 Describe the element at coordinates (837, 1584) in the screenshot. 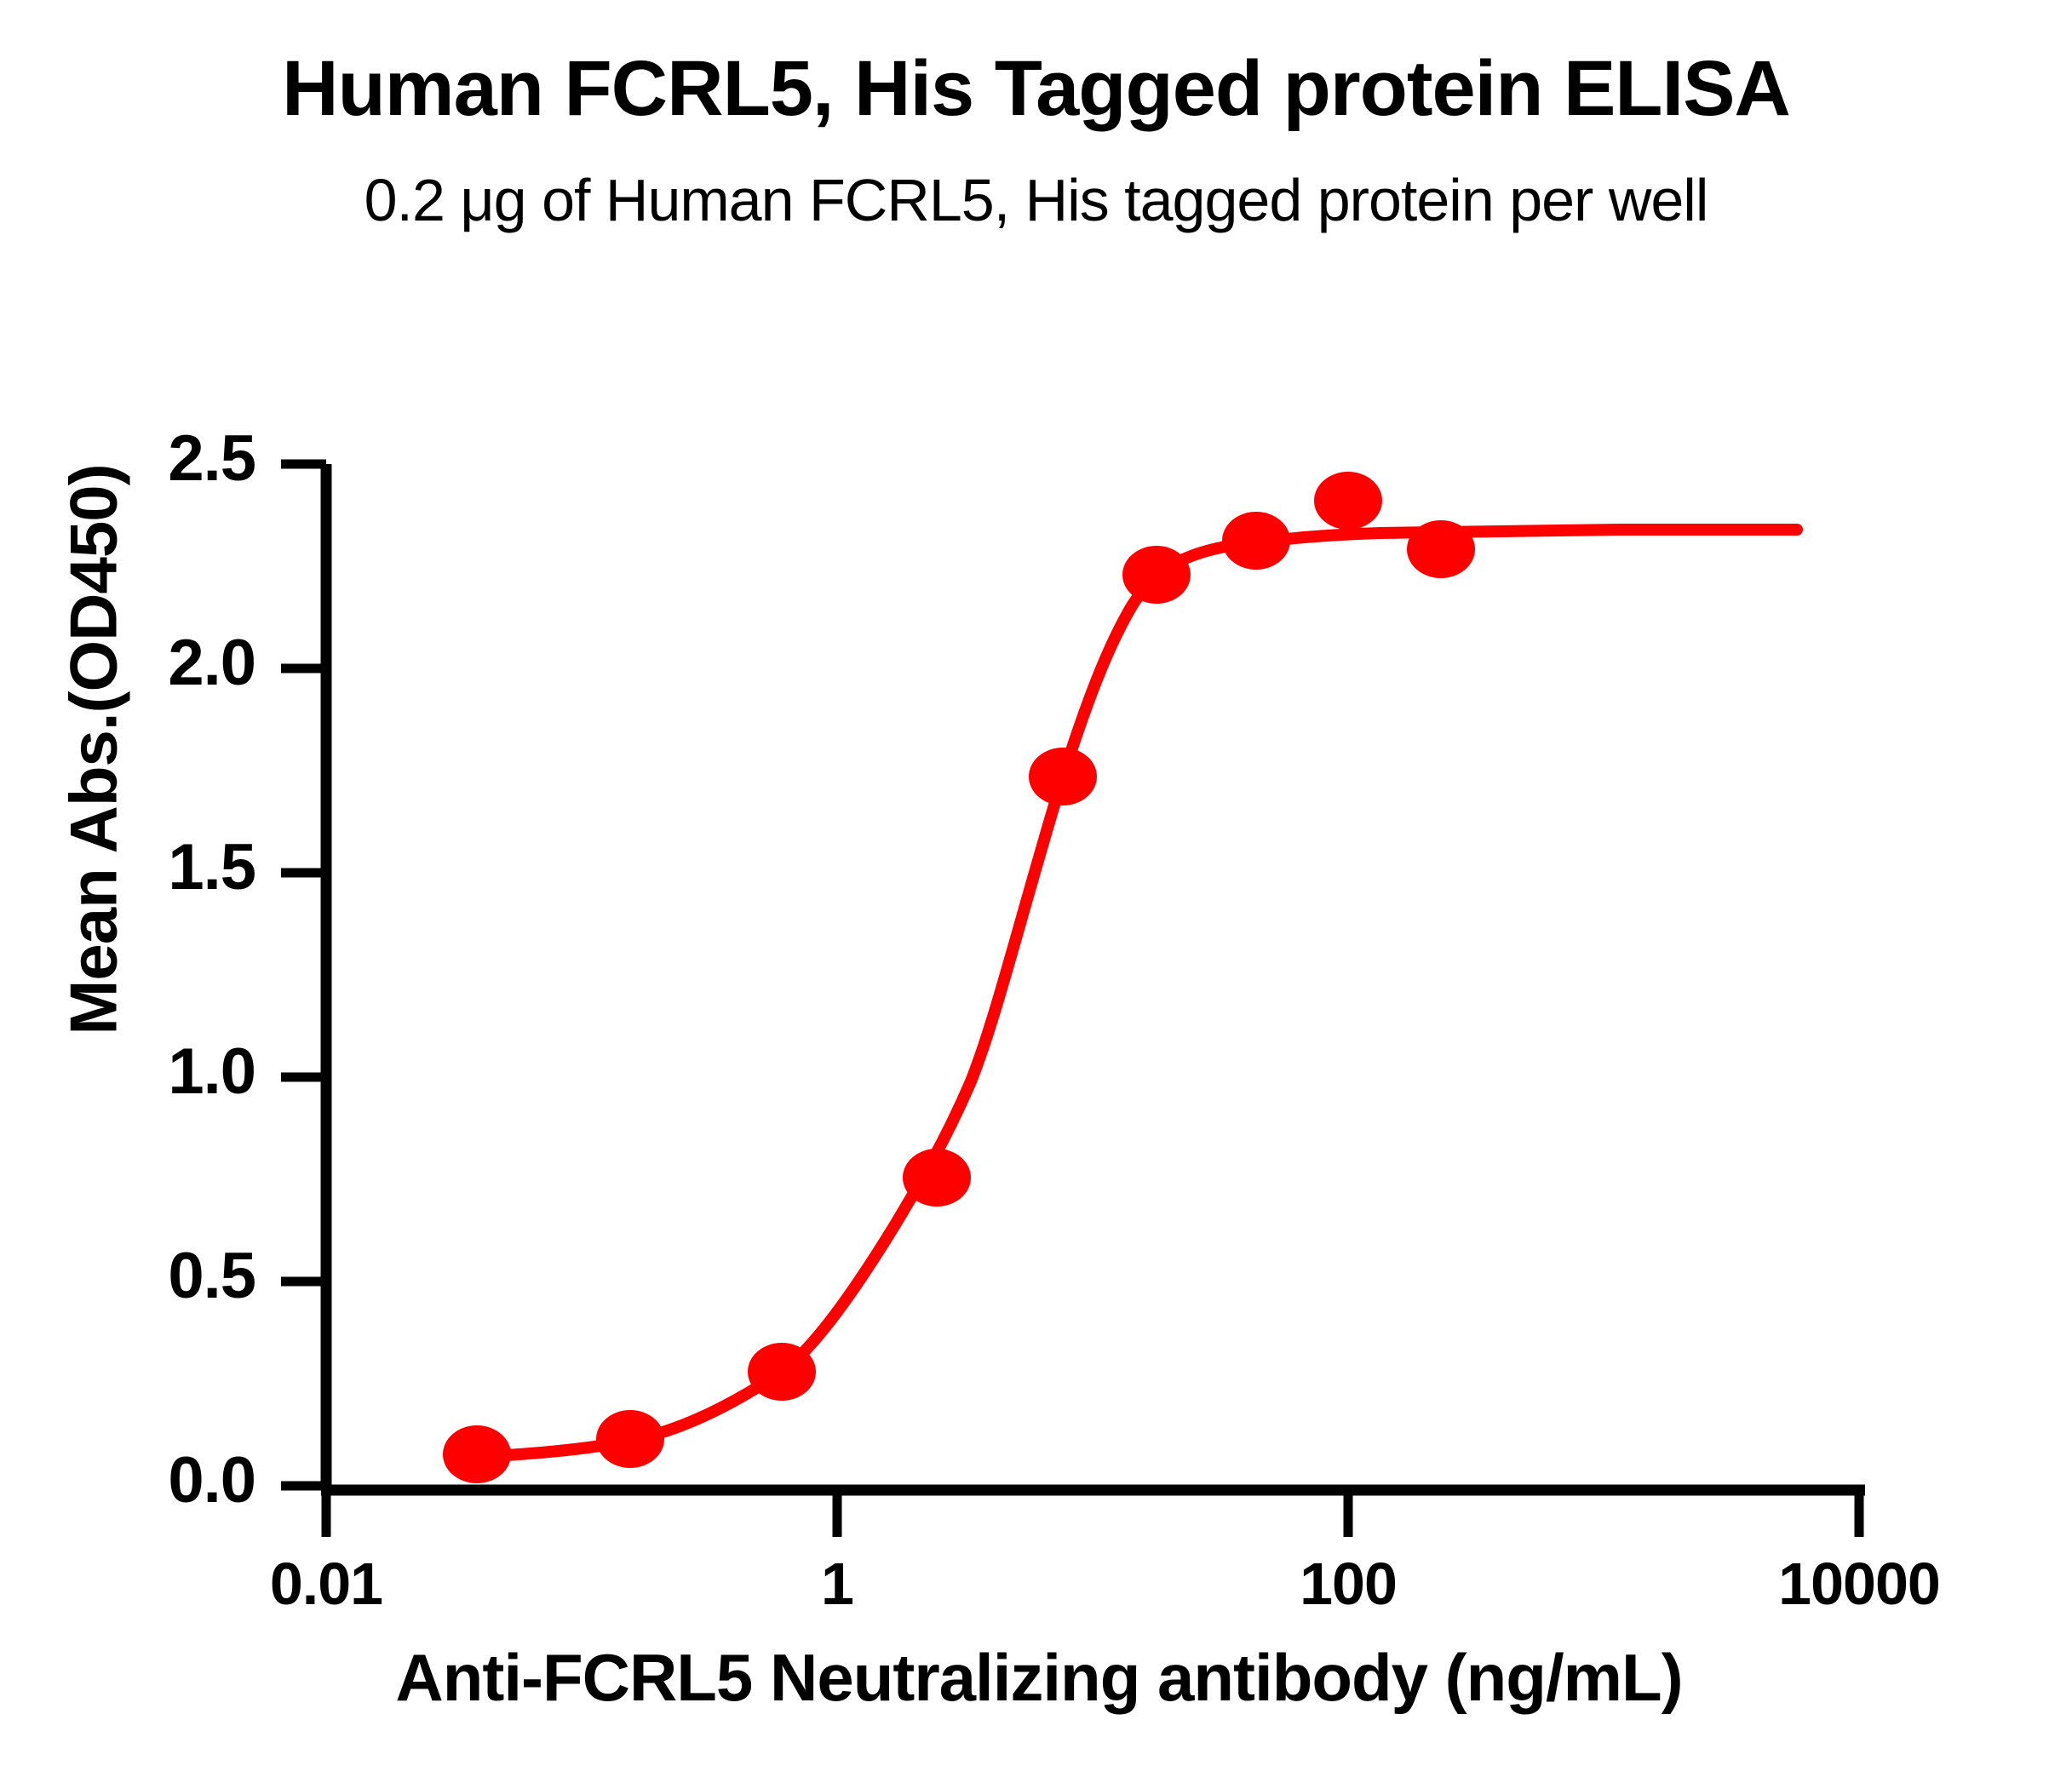

I see `x-tick-label: 1` at that location.